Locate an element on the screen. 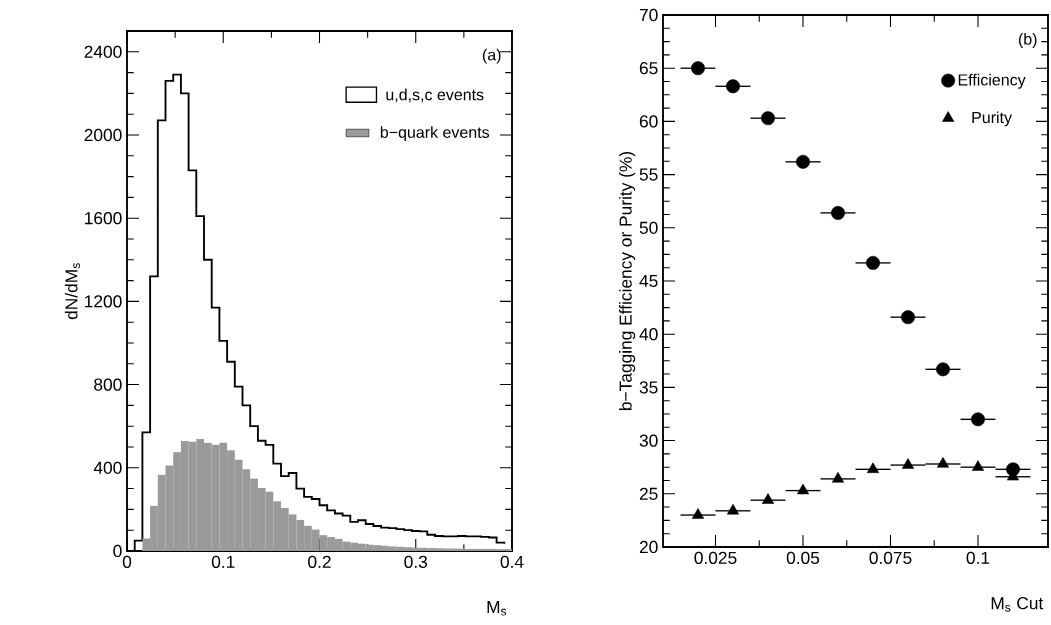 The height and width of the screenshot is (625, 1051). y-tick-label: 400 is located at coordinates (107, 467).